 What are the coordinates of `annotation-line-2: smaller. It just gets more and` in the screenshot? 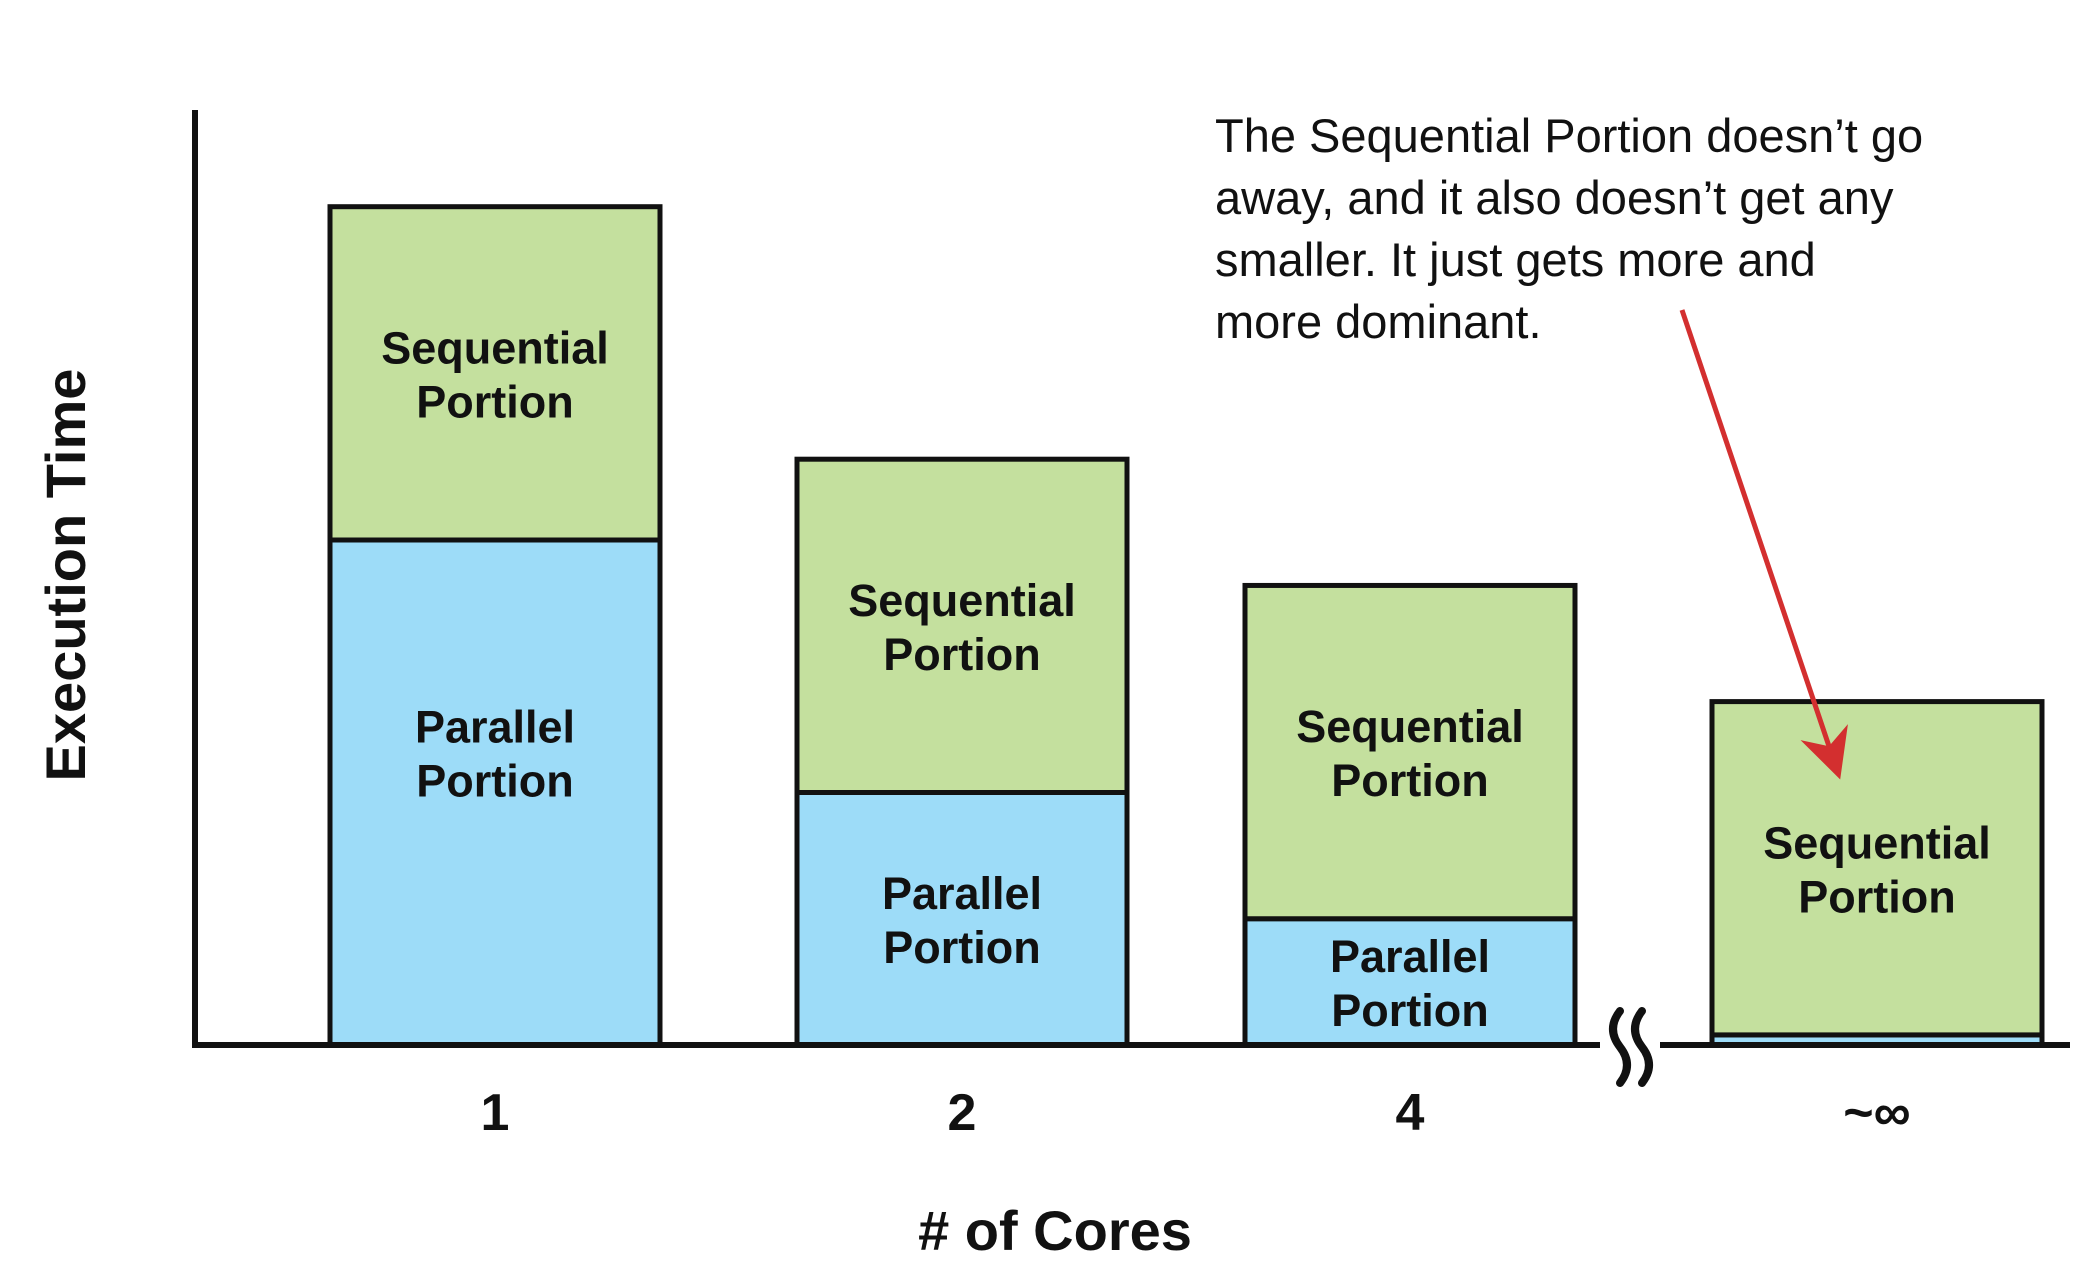 It's located at (1515, 259).